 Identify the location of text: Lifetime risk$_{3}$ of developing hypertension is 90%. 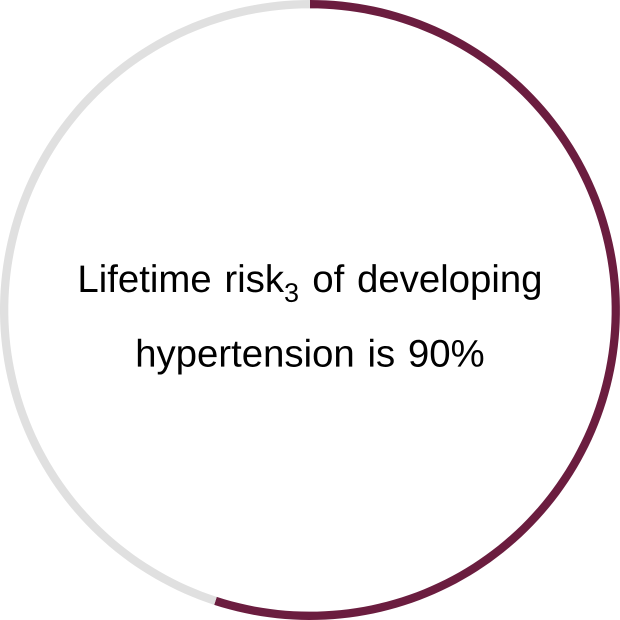
(310, 319).